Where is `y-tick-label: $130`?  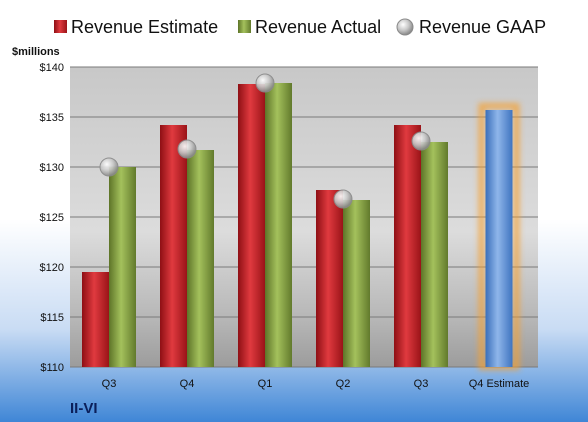
y-tick-label: $130 is located at coordinates (52, 168).